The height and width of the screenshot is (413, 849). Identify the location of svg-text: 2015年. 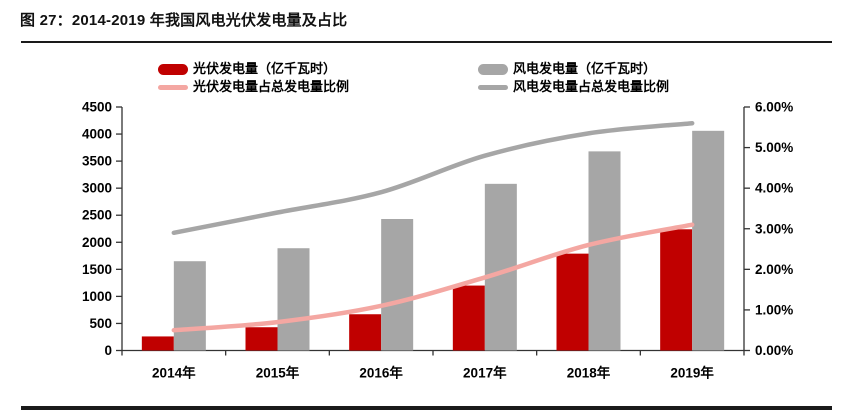
(278, 373).